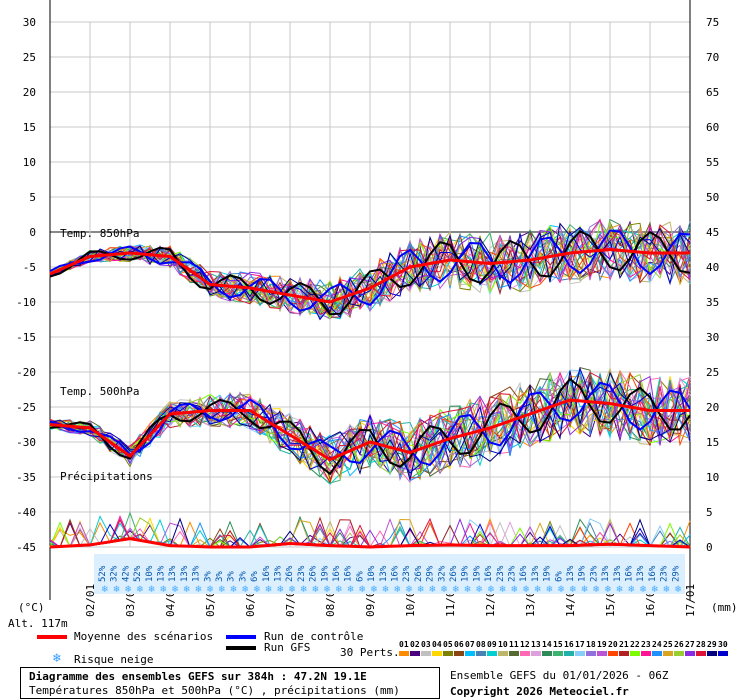 The image size is (740, 700). Describe the element at coordinates (712, 644) in the screenshot. I see `pert-legend-id: 29` at that location.